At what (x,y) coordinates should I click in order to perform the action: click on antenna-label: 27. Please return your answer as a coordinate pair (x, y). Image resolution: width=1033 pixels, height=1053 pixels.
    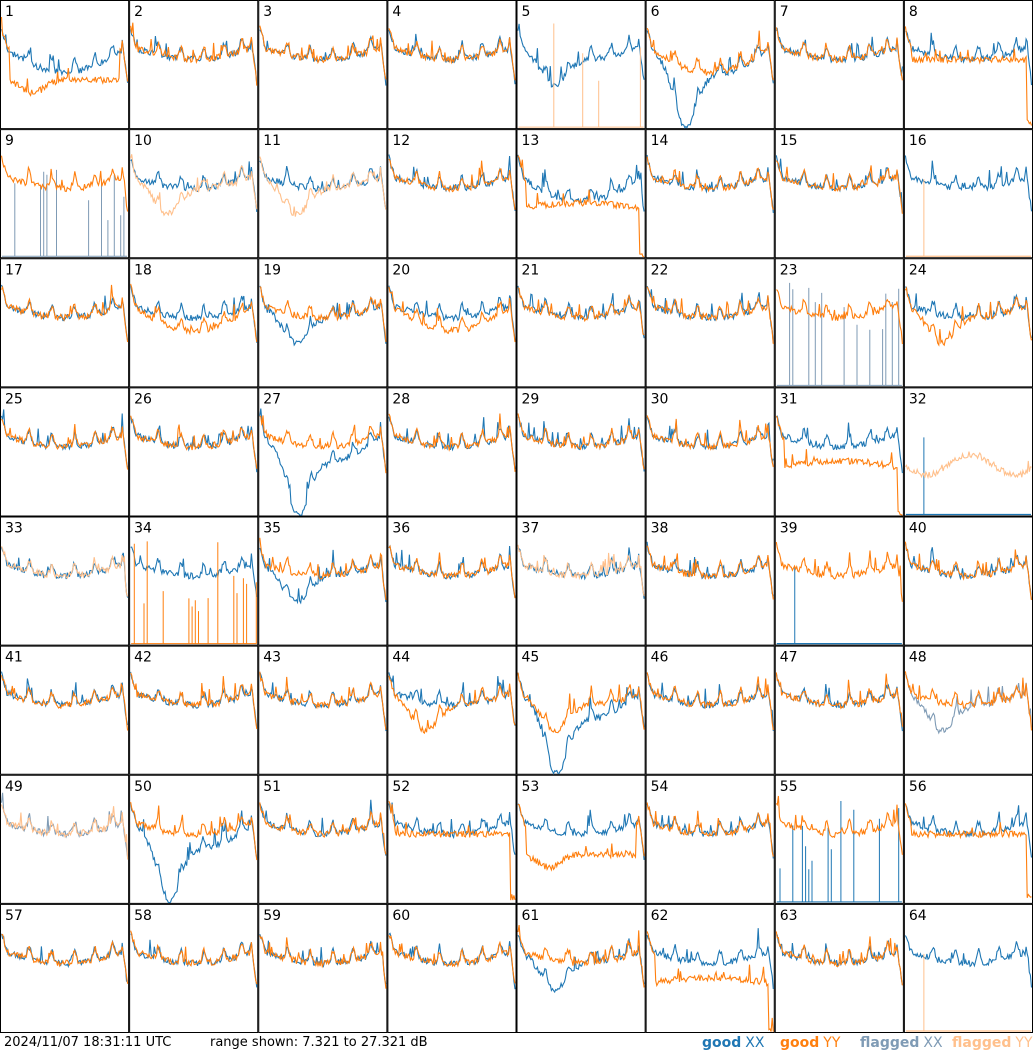
    Looking at the image, I should click on (272, 399).